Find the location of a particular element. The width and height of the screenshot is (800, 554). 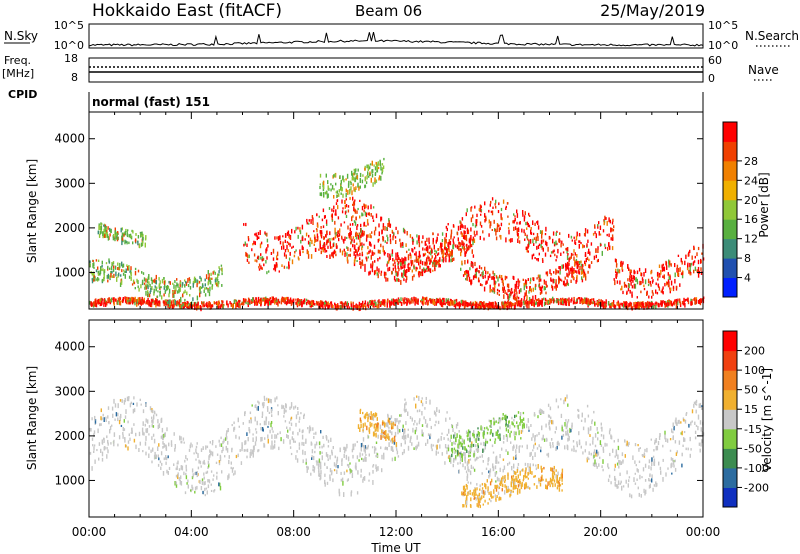

time-label-6: 00:00 is located at coordinates (703, 532).